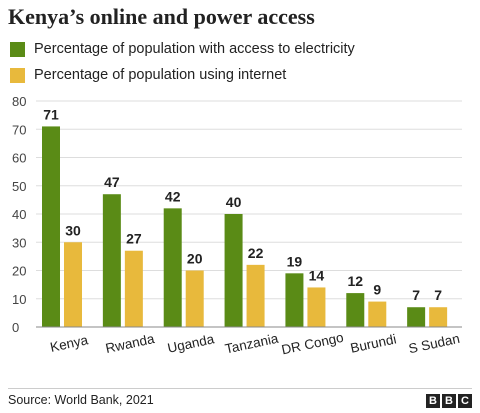 The height and width of the screenshot is (413, 480). I want to click on x-tick-label: Burundi, so click(373, 343).